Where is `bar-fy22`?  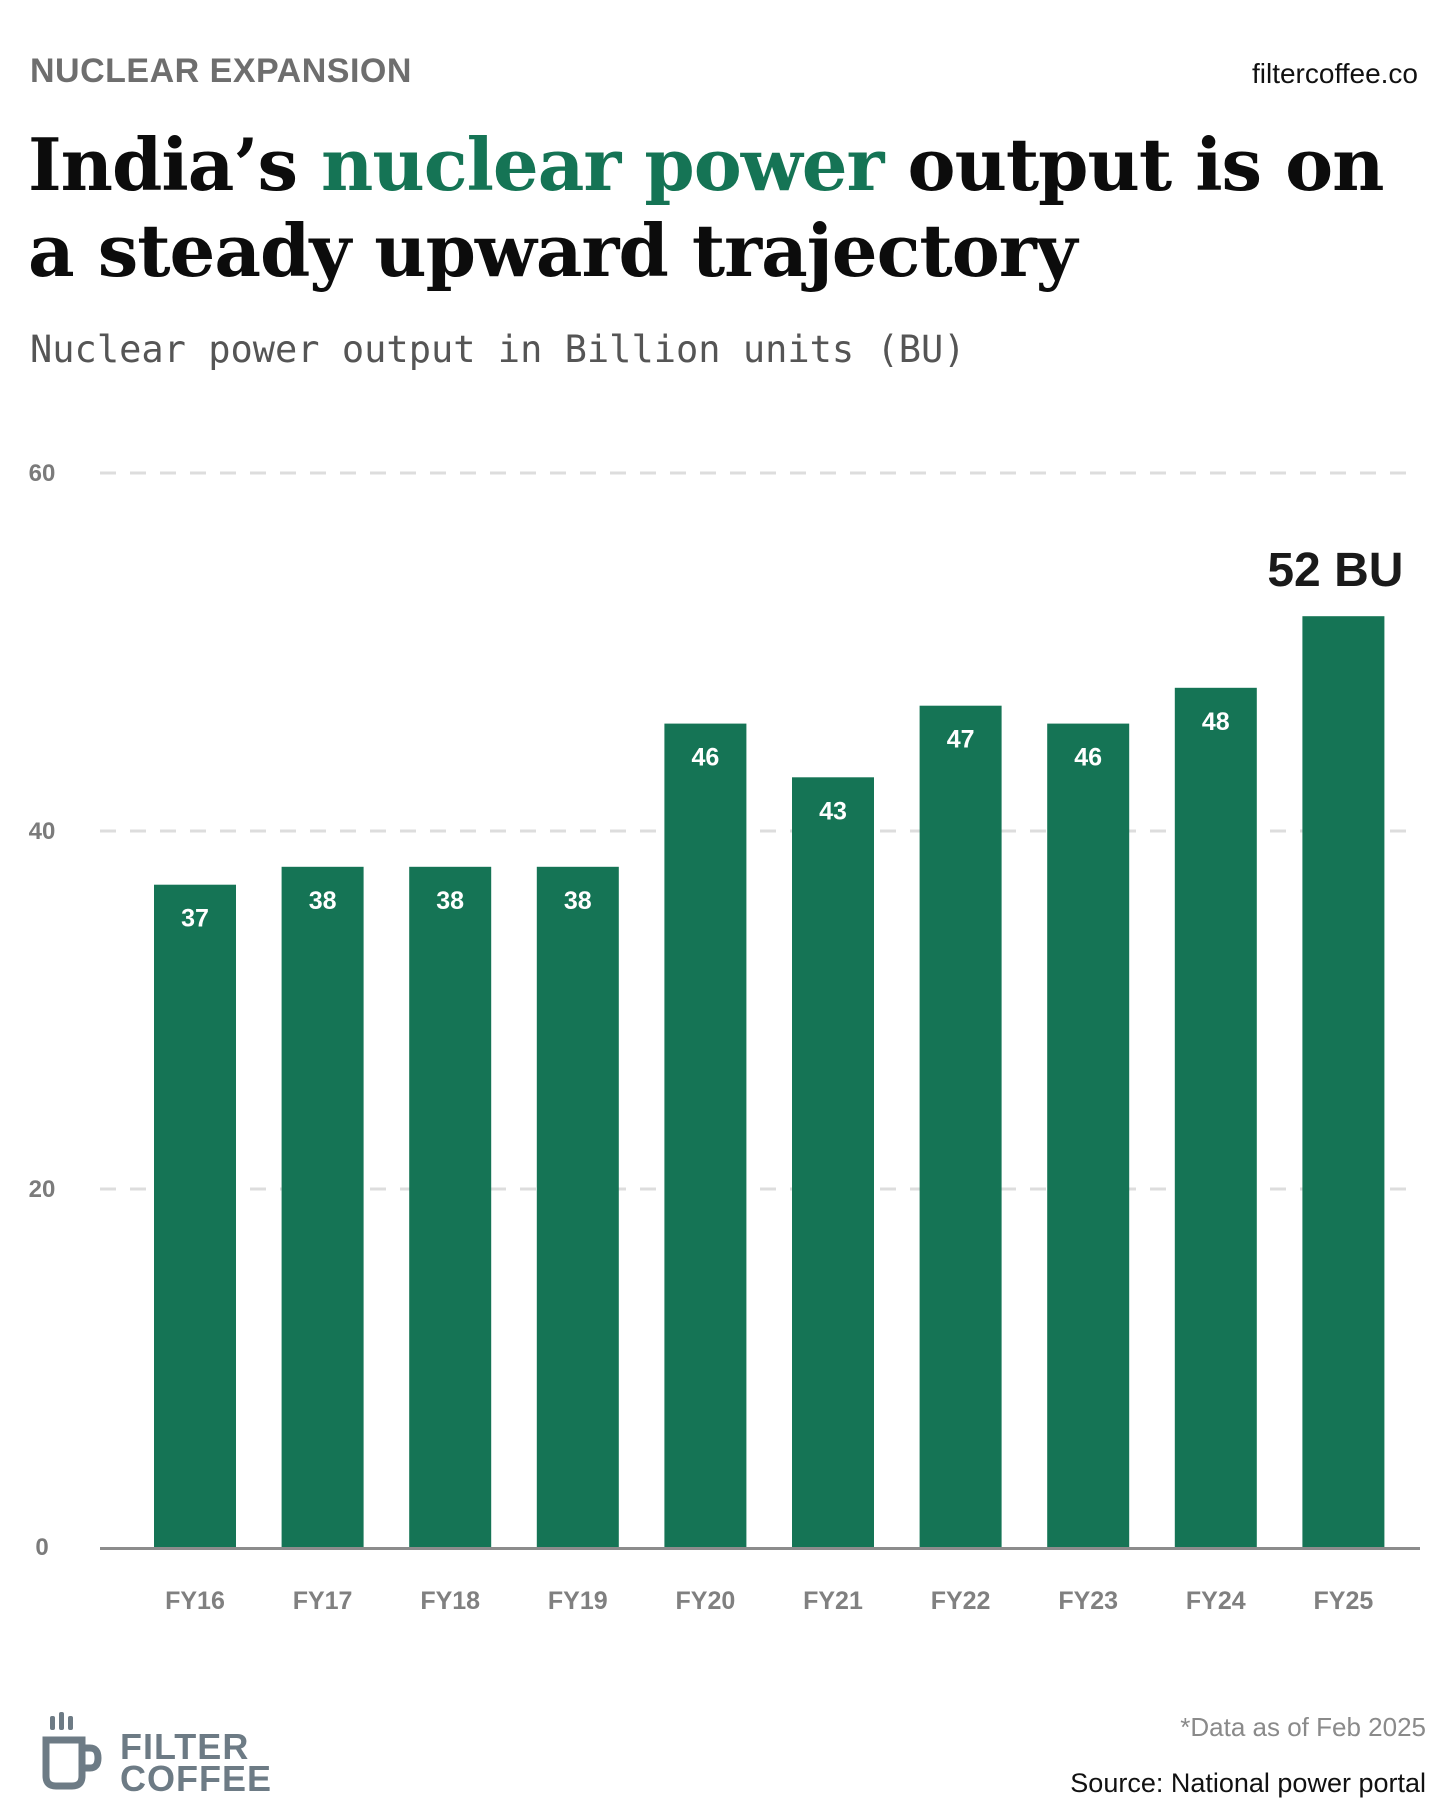 bar-fy22 is located at coordinates (960, 1126).